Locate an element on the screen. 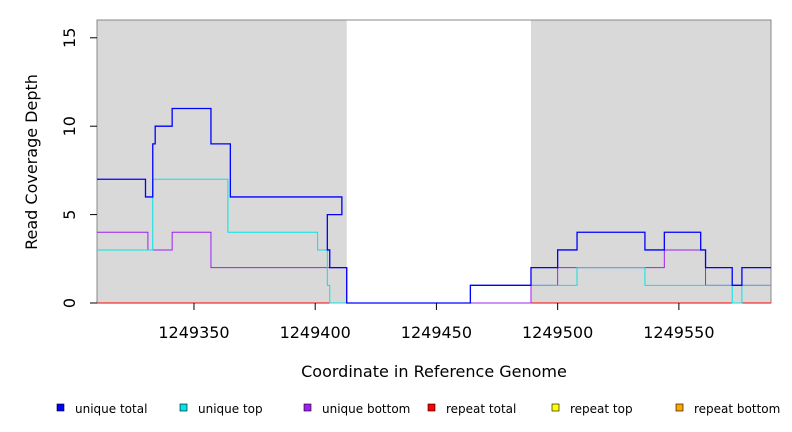 This screenshot has height=432, width=792. legend-label: repeat total is located at coordinates (481, 409).